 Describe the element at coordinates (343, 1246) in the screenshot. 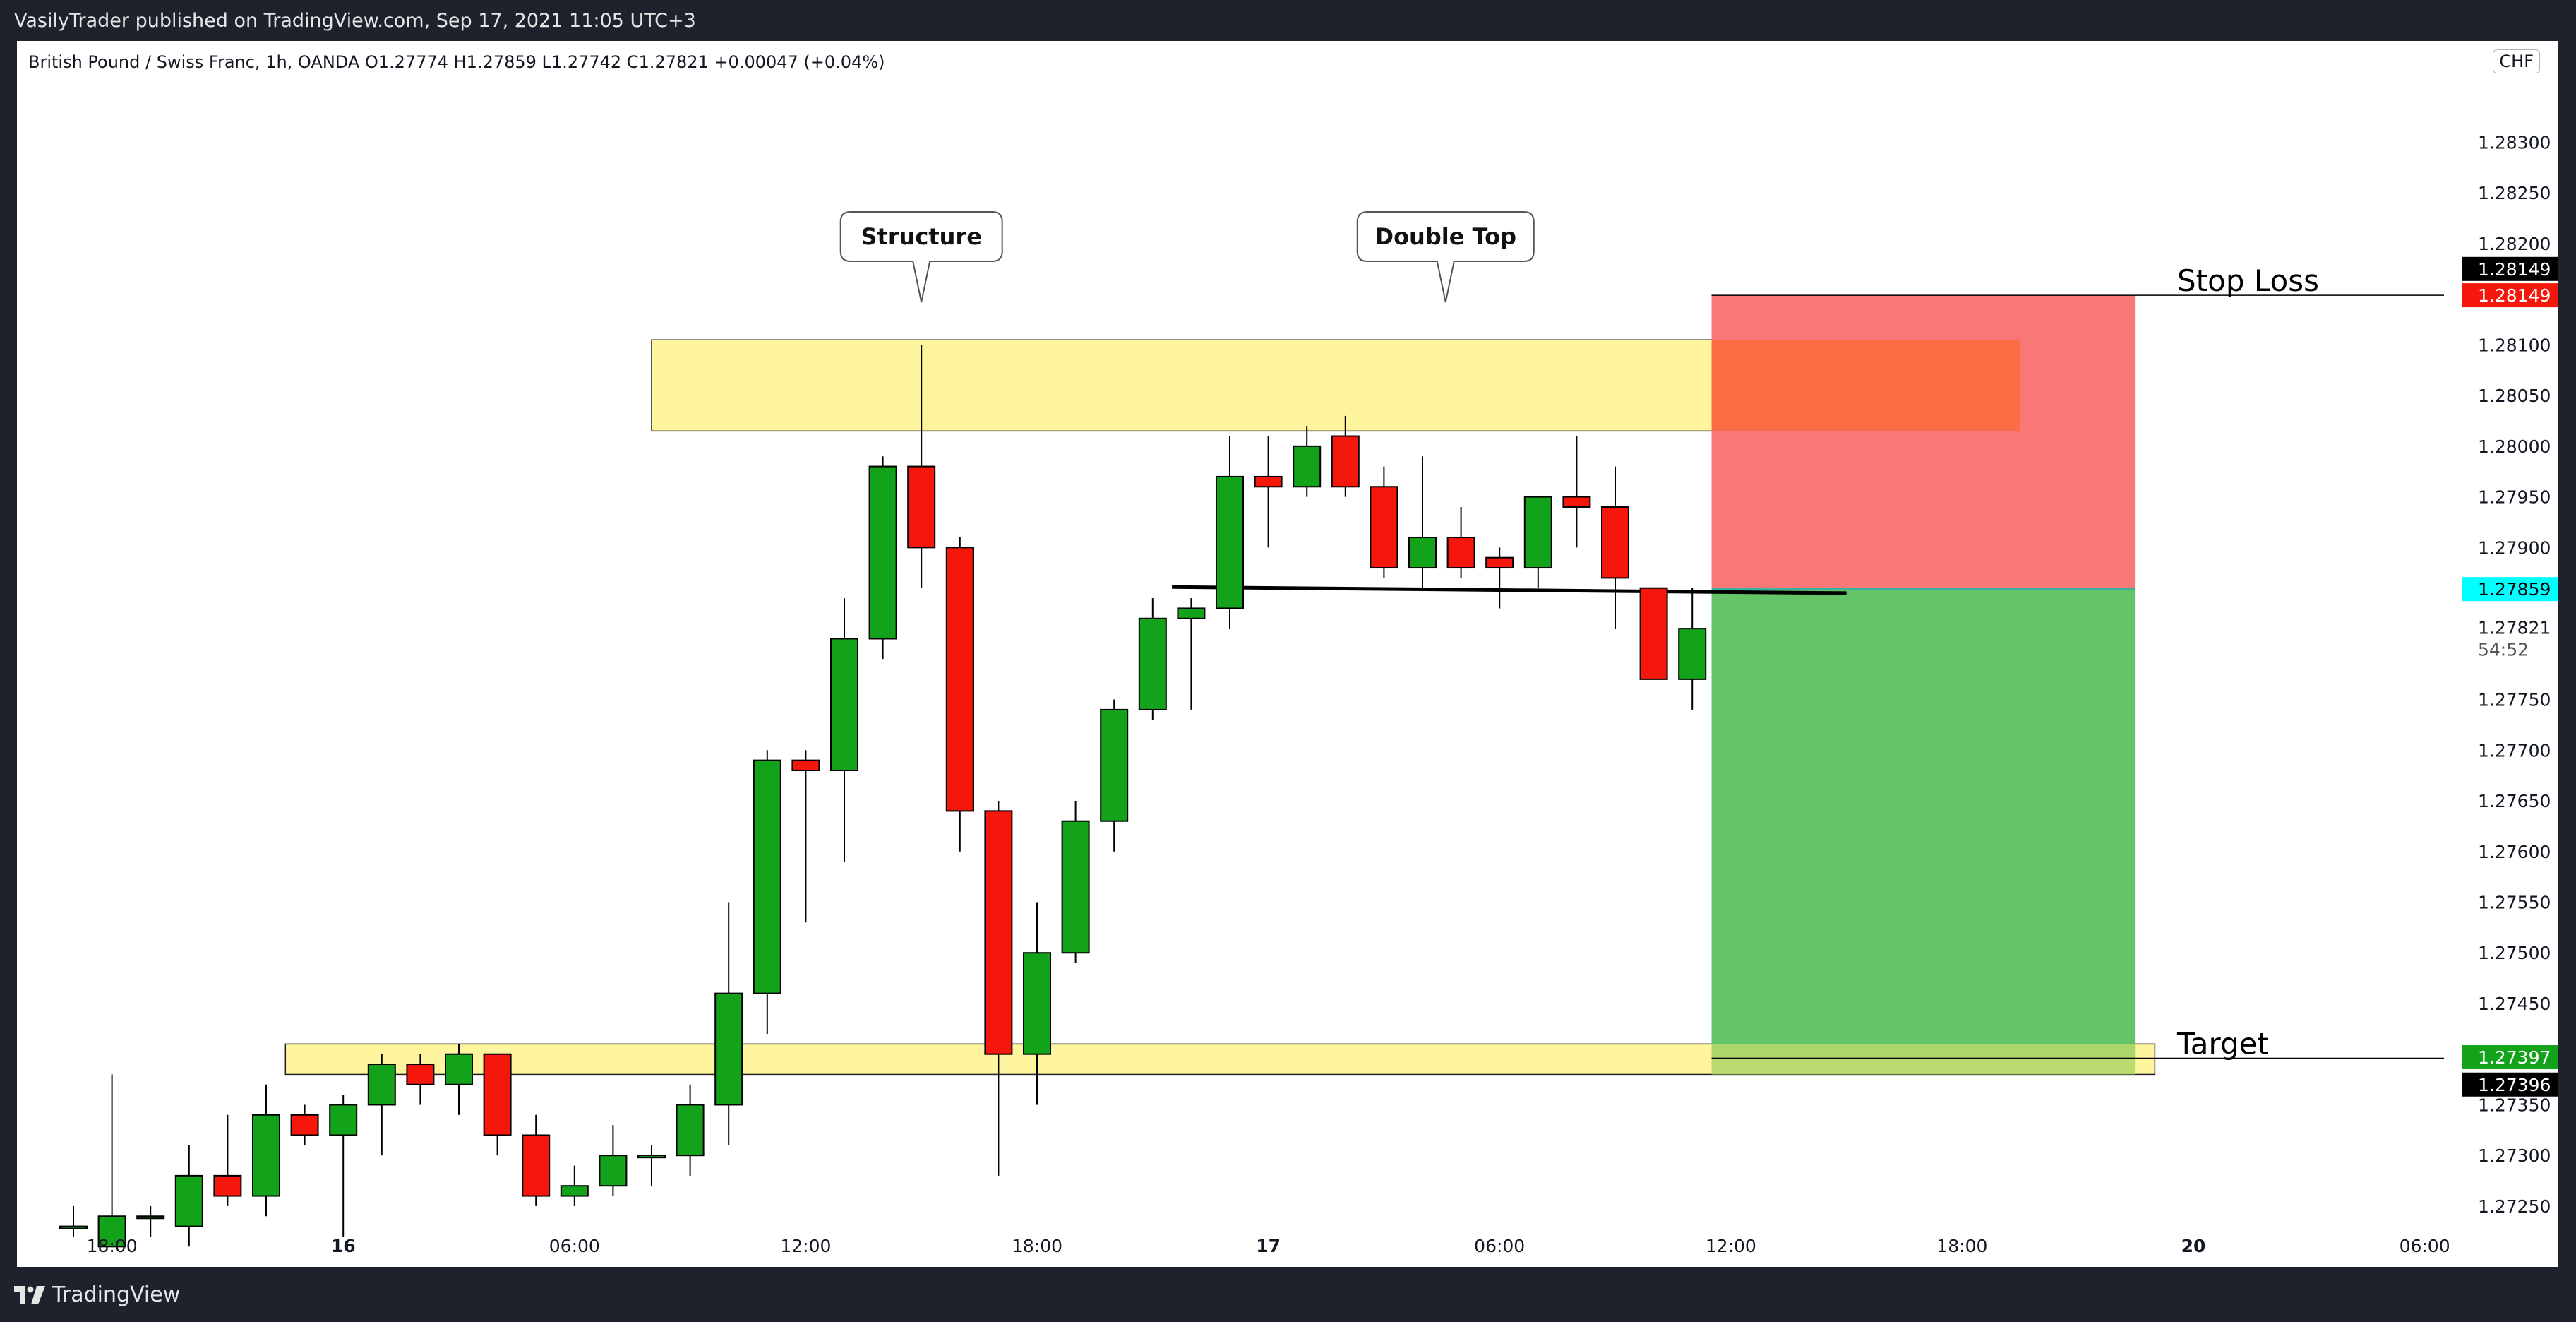

I see `x-tick-label: 16` at that location.